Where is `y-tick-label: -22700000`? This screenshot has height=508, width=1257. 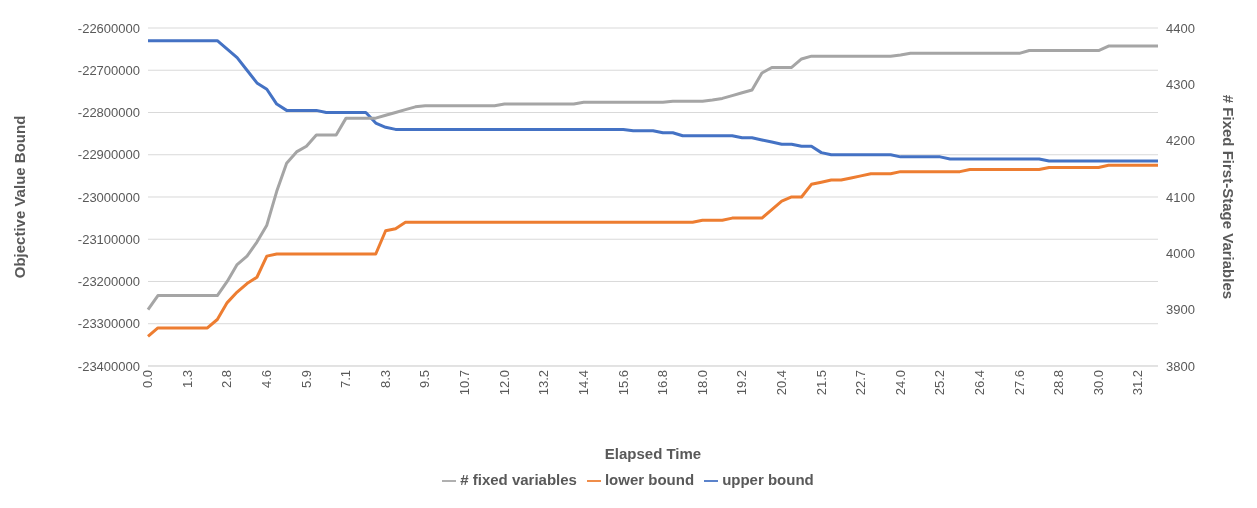 y-tick-label: -22700000 is located at coordinates (108, 70).